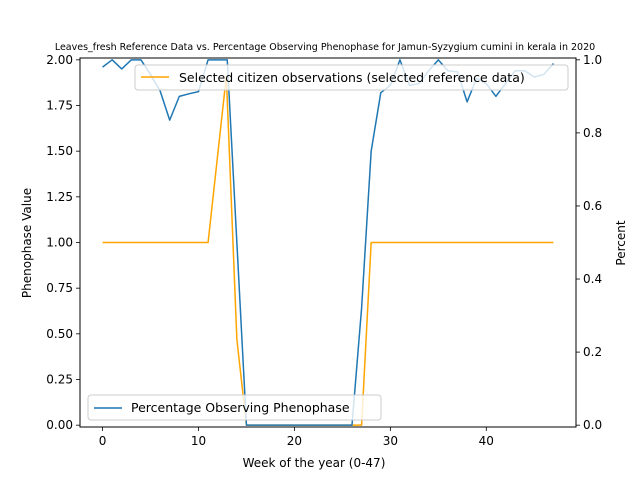  I want to click on y-left-tick-label: 0.00, so click(59, 425).